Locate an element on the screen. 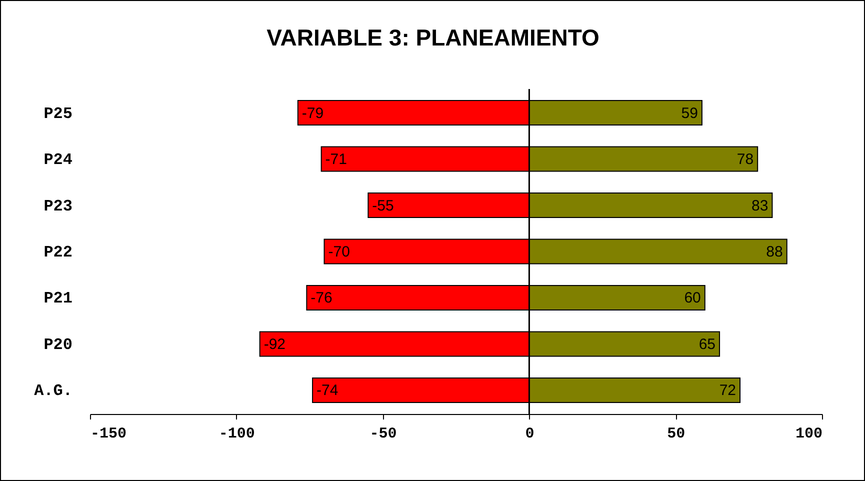  chart-title: VARIABLE 3: PLANEAMIENTO is located at coordinates (433, 37).